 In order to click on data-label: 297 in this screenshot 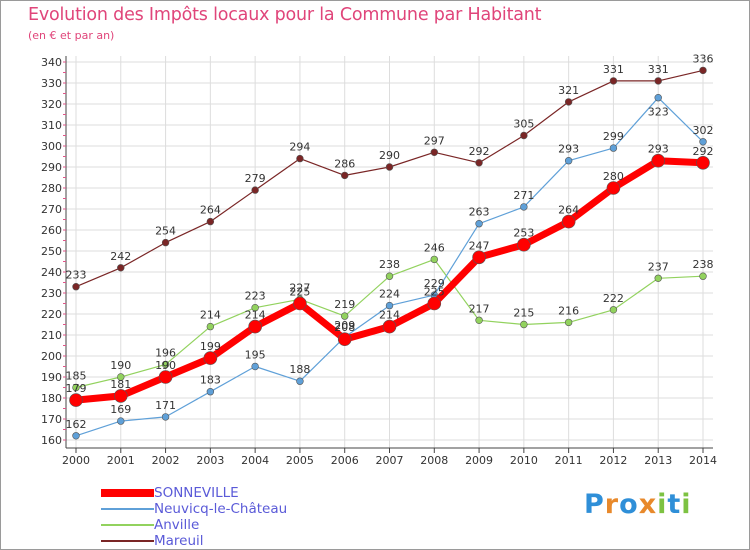, I will do `click(434, 140)`.